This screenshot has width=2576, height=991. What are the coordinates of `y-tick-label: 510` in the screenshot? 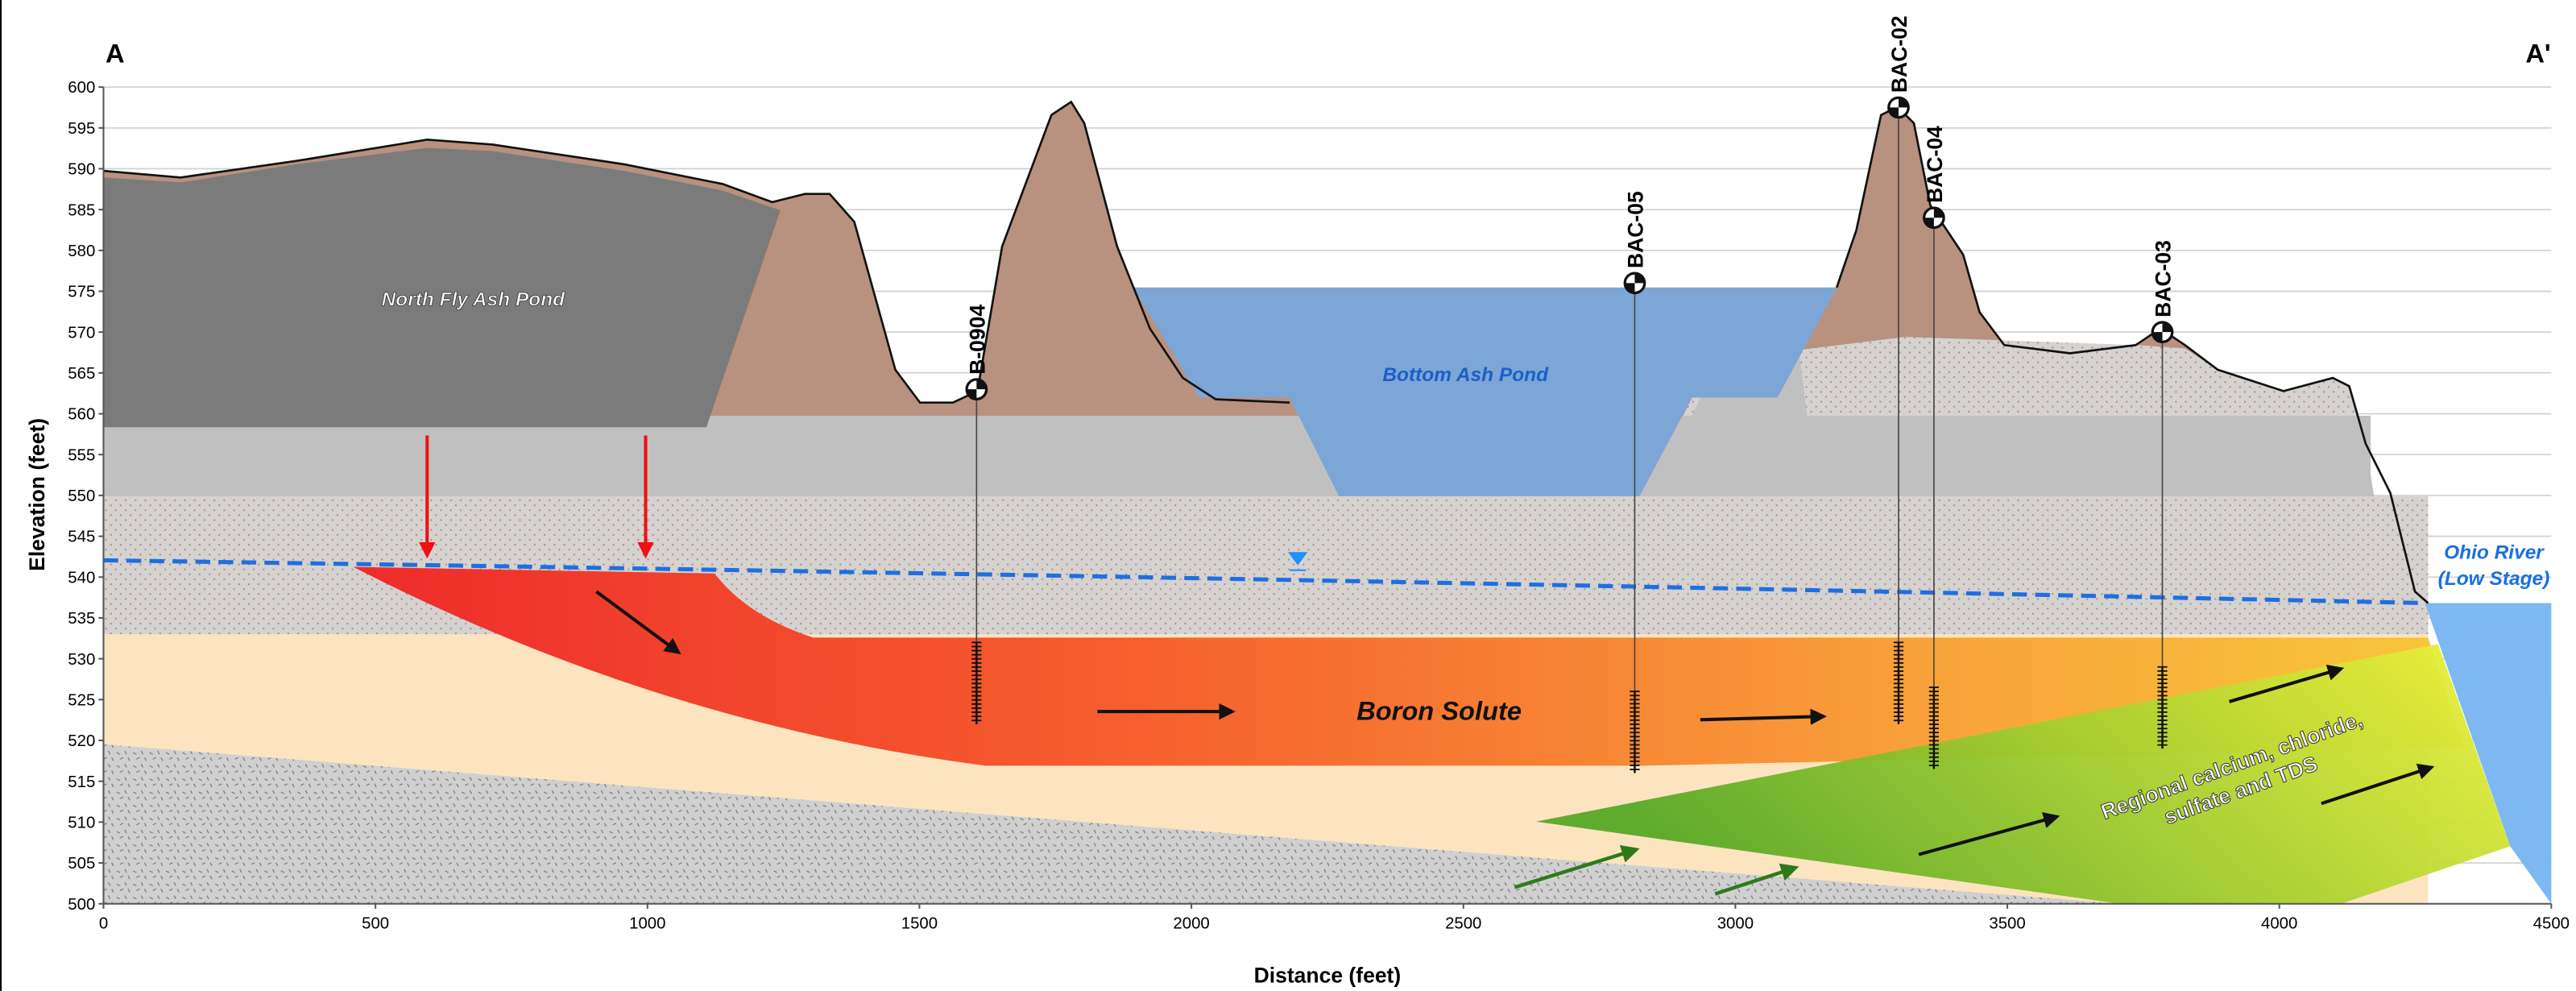 It's located at (81, 823).